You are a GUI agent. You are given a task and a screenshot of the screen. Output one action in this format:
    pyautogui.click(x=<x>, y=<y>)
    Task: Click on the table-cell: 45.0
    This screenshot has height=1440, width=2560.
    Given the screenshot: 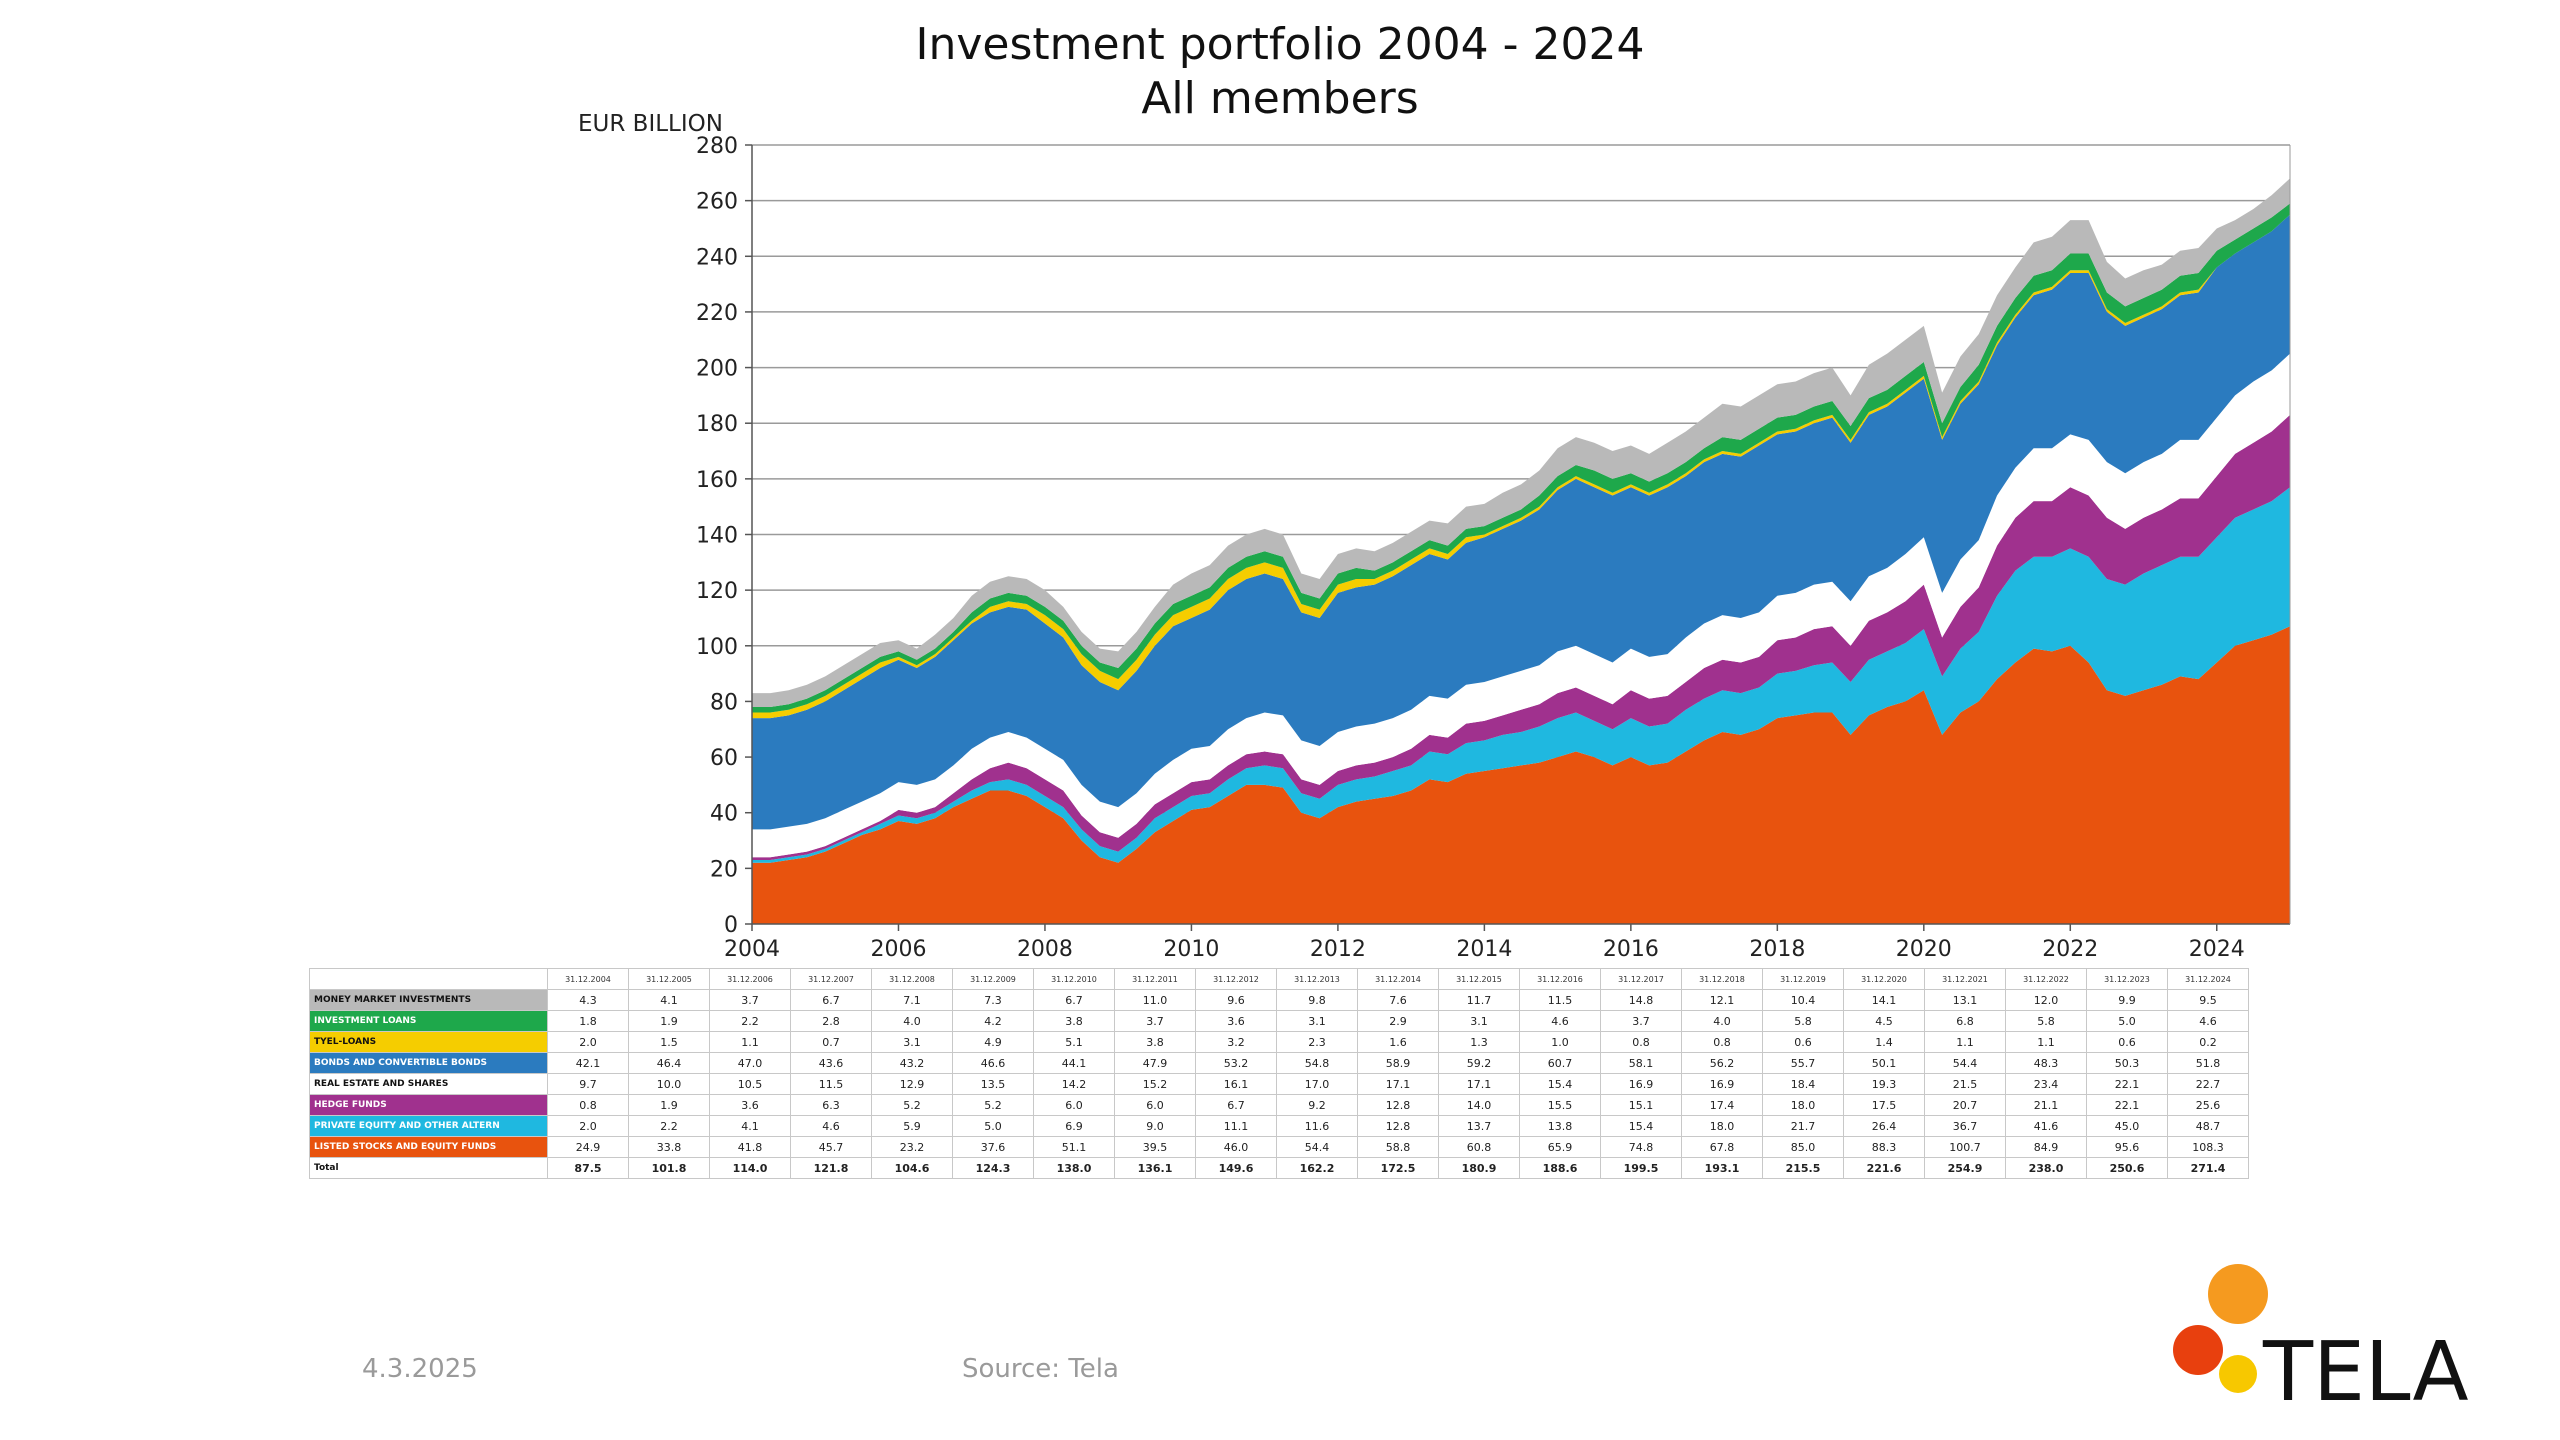 What is the action you would take?
    pyautogui.click(x=2127, y=1126)
    